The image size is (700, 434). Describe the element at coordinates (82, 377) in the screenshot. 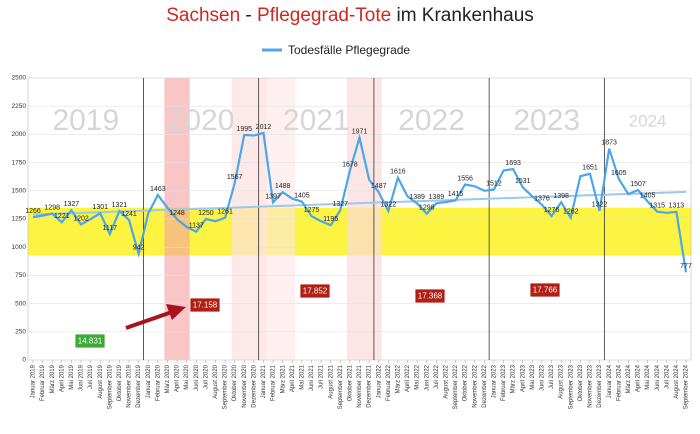

I see `x-tick-label: Juni 2019` at that location.